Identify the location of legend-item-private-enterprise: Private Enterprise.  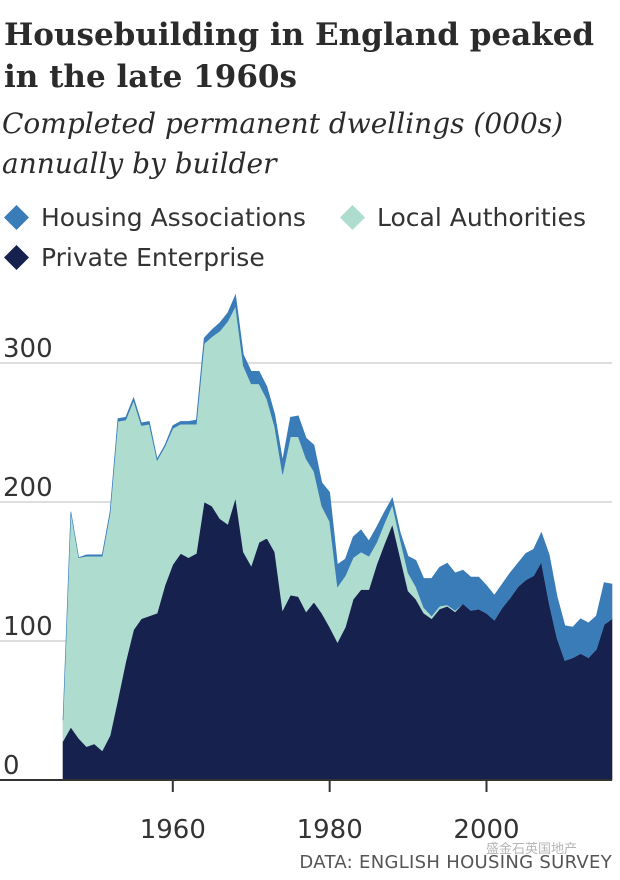
(134, 257).